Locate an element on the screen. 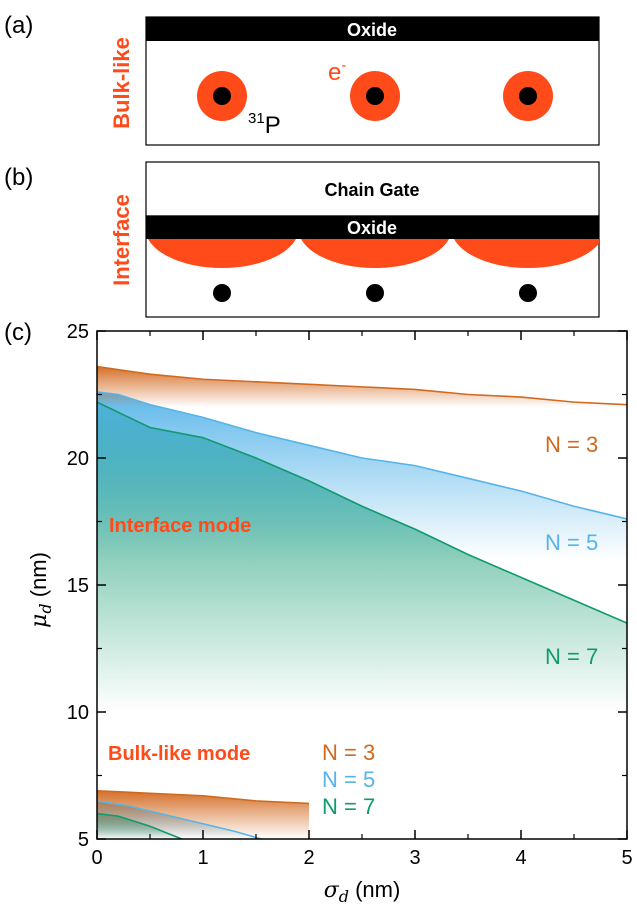 The height and width of the screenshot is (909, 637). line-n5 is located at coordinates (362, 455).